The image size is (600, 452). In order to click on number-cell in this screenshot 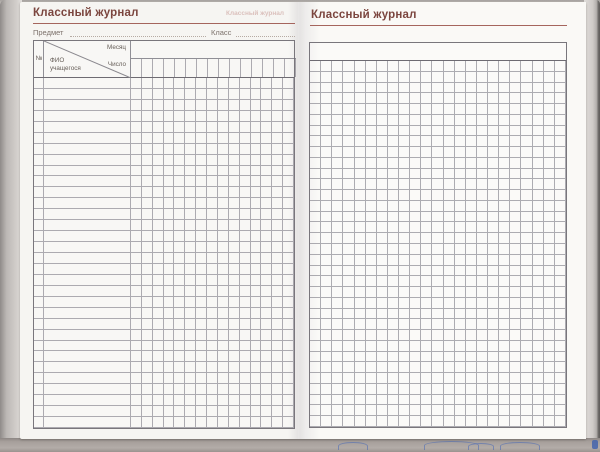, I will do `click(39, 149)`.